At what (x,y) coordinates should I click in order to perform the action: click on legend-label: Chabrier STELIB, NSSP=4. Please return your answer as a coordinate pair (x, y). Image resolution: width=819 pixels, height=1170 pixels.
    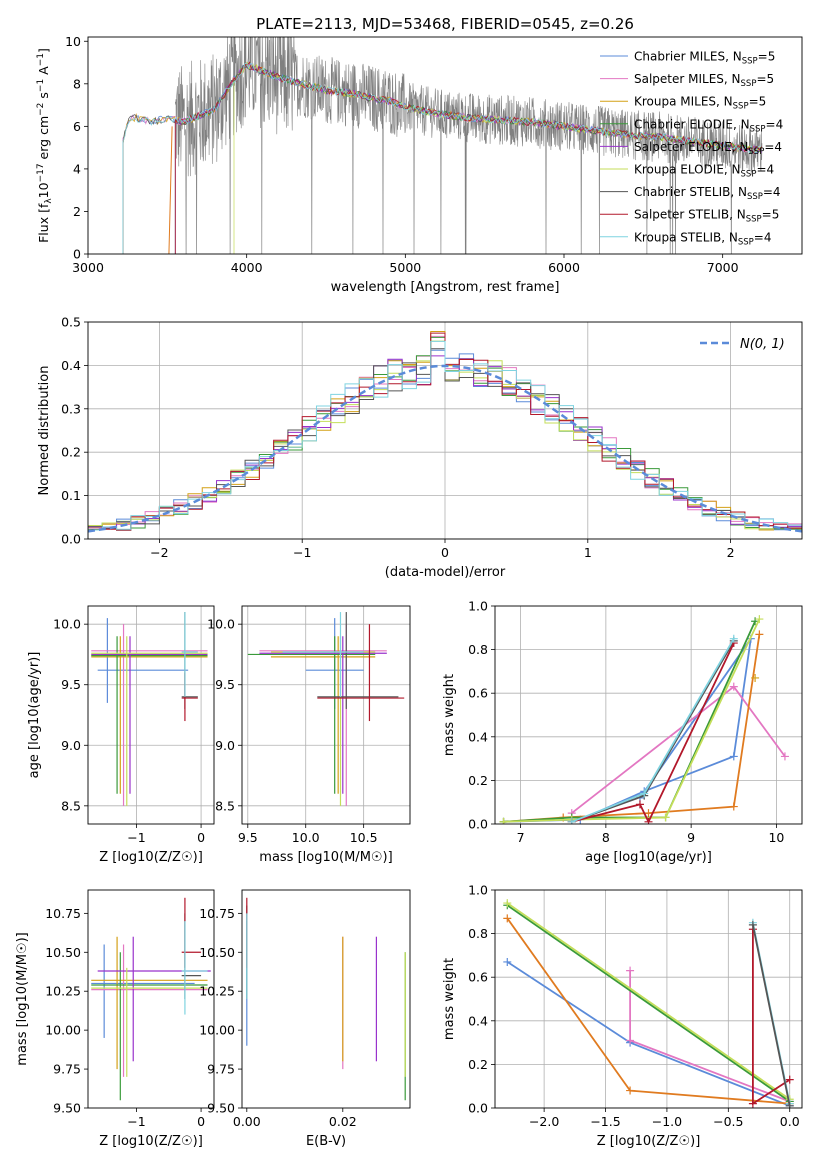
    Looking at the image, I should click on (707, 193).